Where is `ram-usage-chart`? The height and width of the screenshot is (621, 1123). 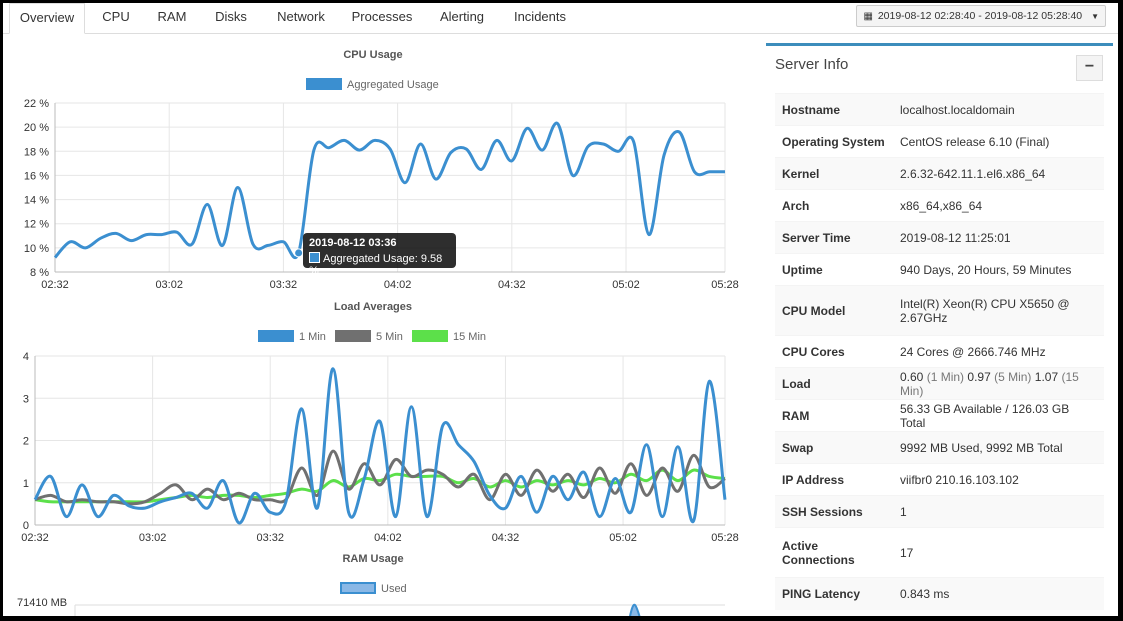
ram-usage-chart is located at coordinates (375, 608).